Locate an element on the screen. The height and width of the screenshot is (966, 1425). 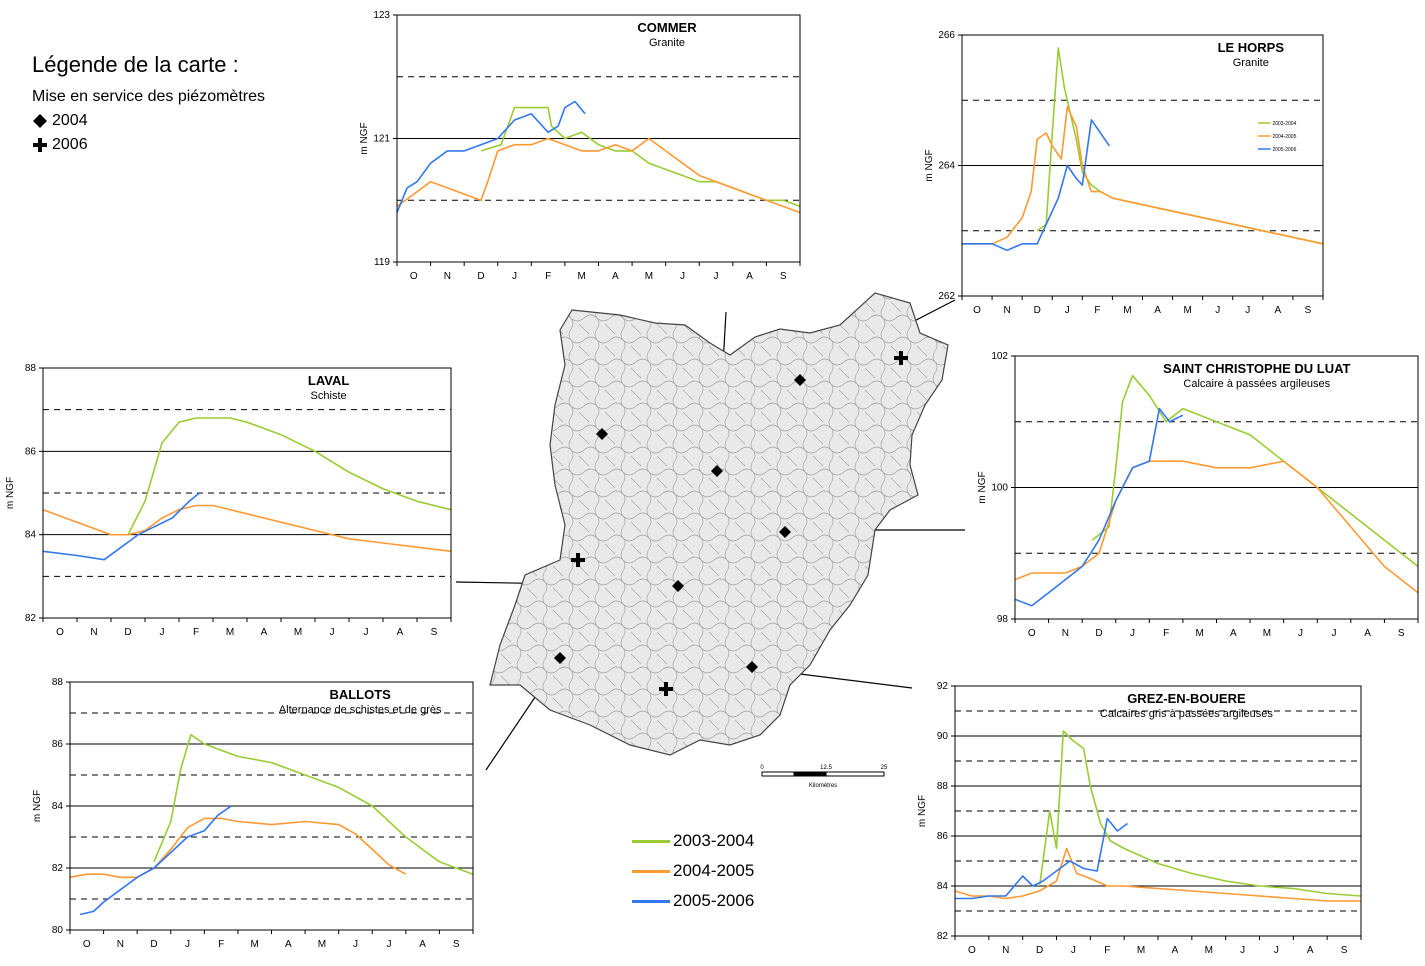
chart-title: GREZ-EN-BOUERE is located at coordinates (1186, 698).